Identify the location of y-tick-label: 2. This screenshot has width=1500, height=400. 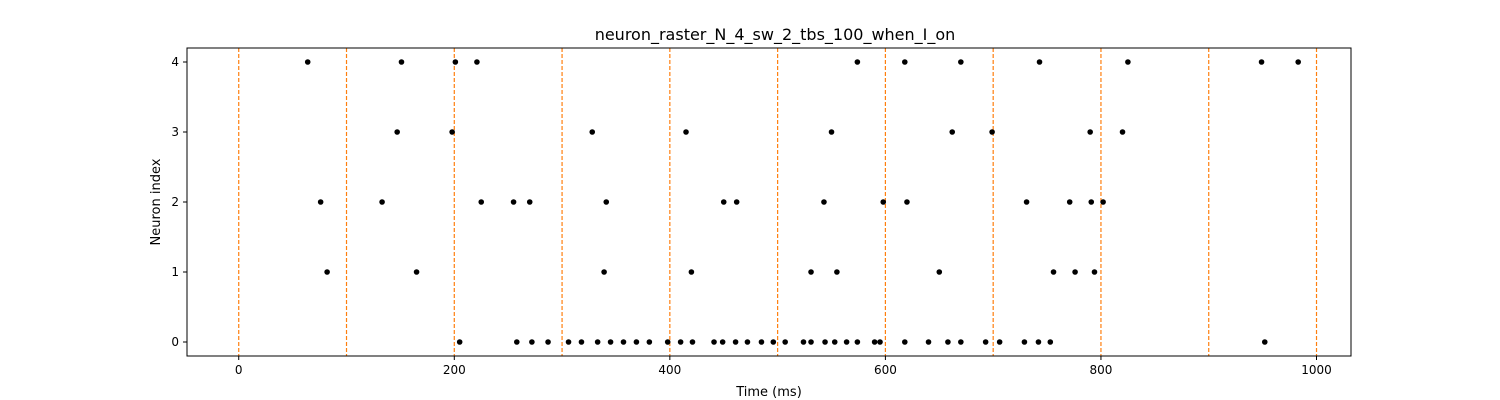
(175, 202).